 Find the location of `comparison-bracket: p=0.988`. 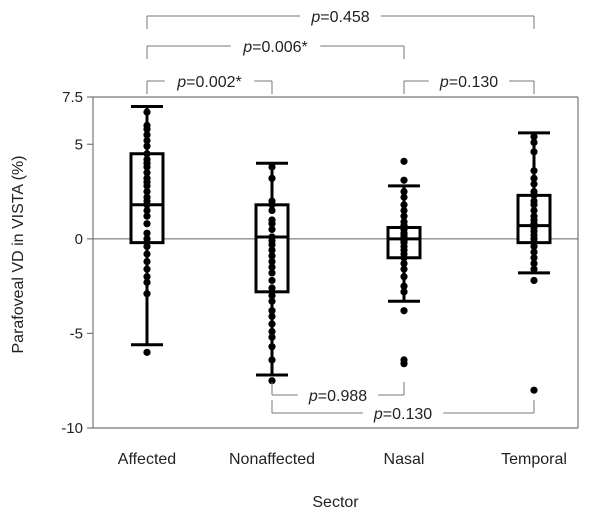

comparison-bracket: p=0.988 is located at coordinates (338, 393).